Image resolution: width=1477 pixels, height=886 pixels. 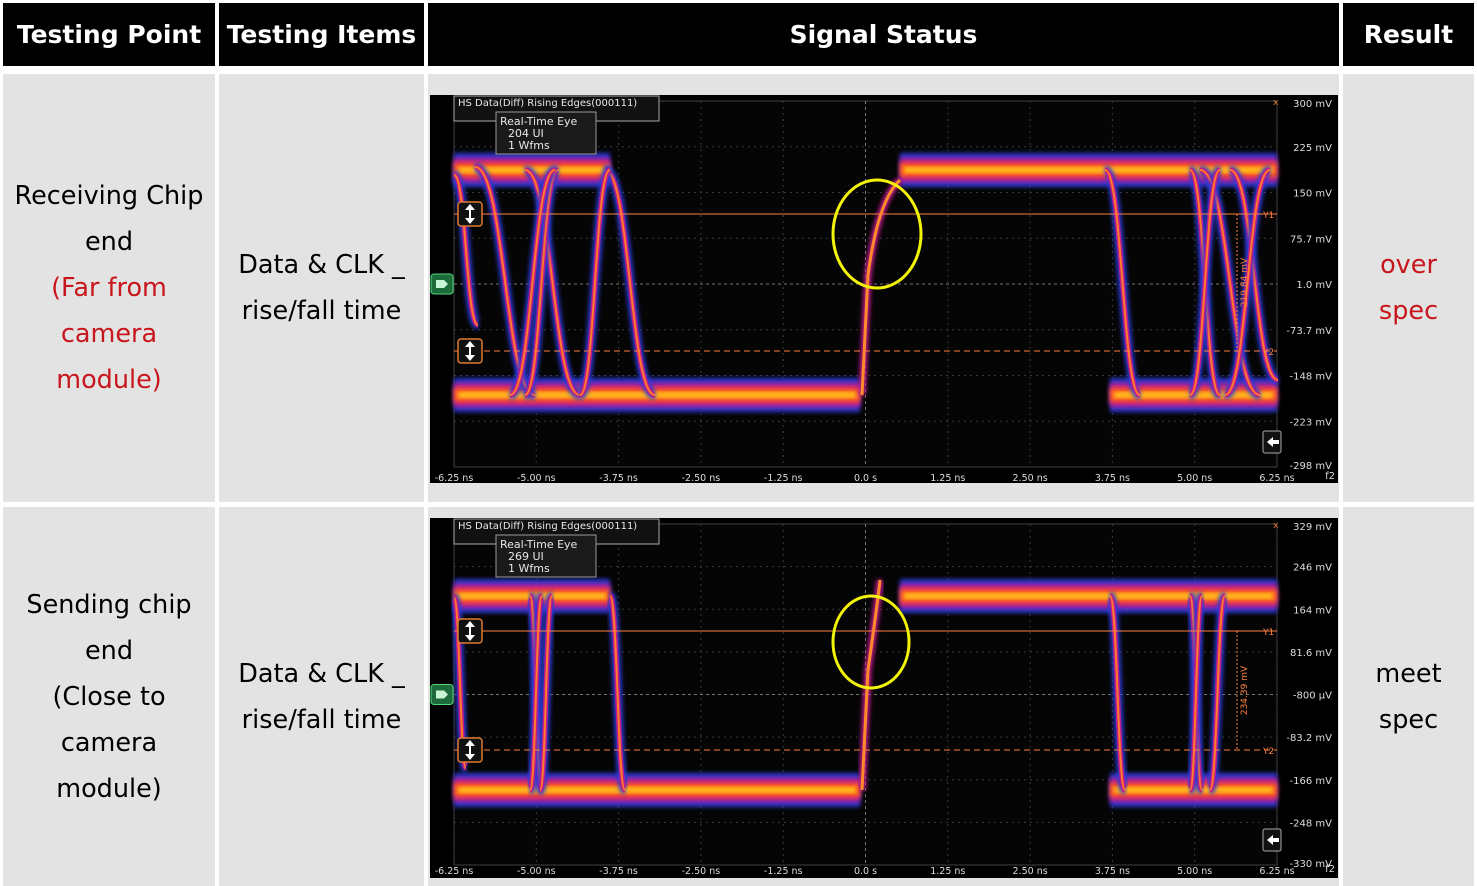 I want to click on x-tick-label: 5.00 ns, so click(x=1194, y=478).